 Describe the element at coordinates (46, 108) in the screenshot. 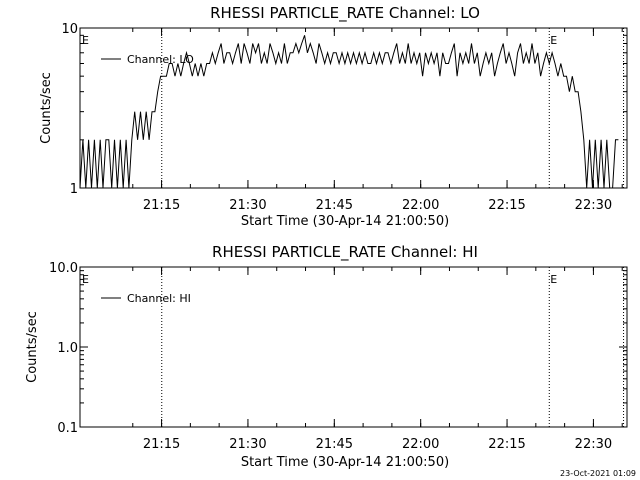

I see `panel-lo-y-axis-label: Counts/sec` at that location.